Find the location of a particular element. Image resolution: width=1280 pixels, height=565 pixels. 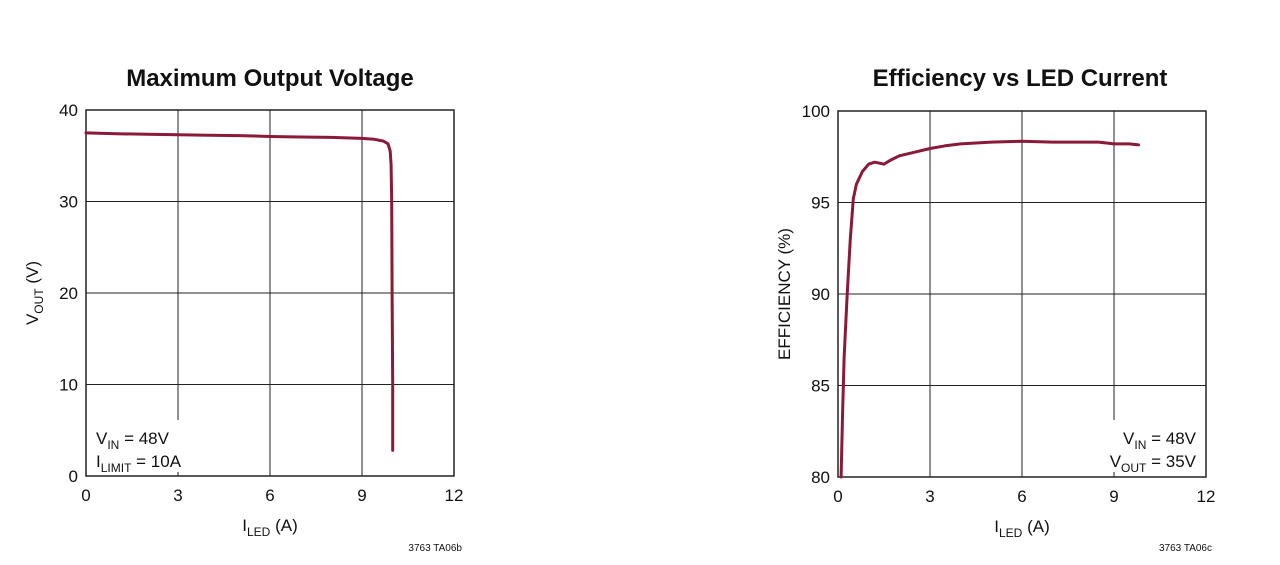

y-axis-label: EFFICIENCY (%) is located at coordinates (784, 294).